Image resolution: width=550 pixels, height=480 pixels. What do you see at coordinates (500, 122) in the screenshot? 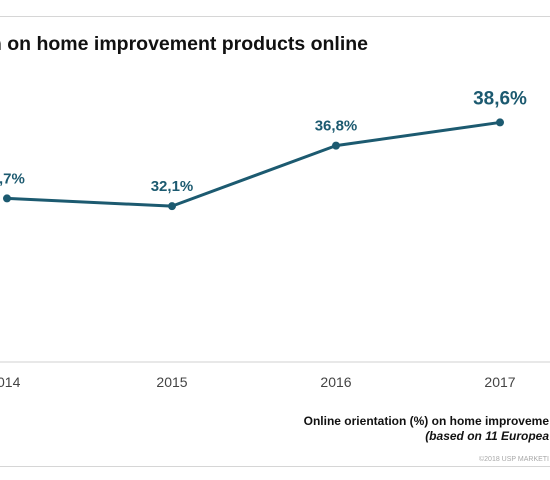
I see `data-point-2017` at bounding box center [500, 122].